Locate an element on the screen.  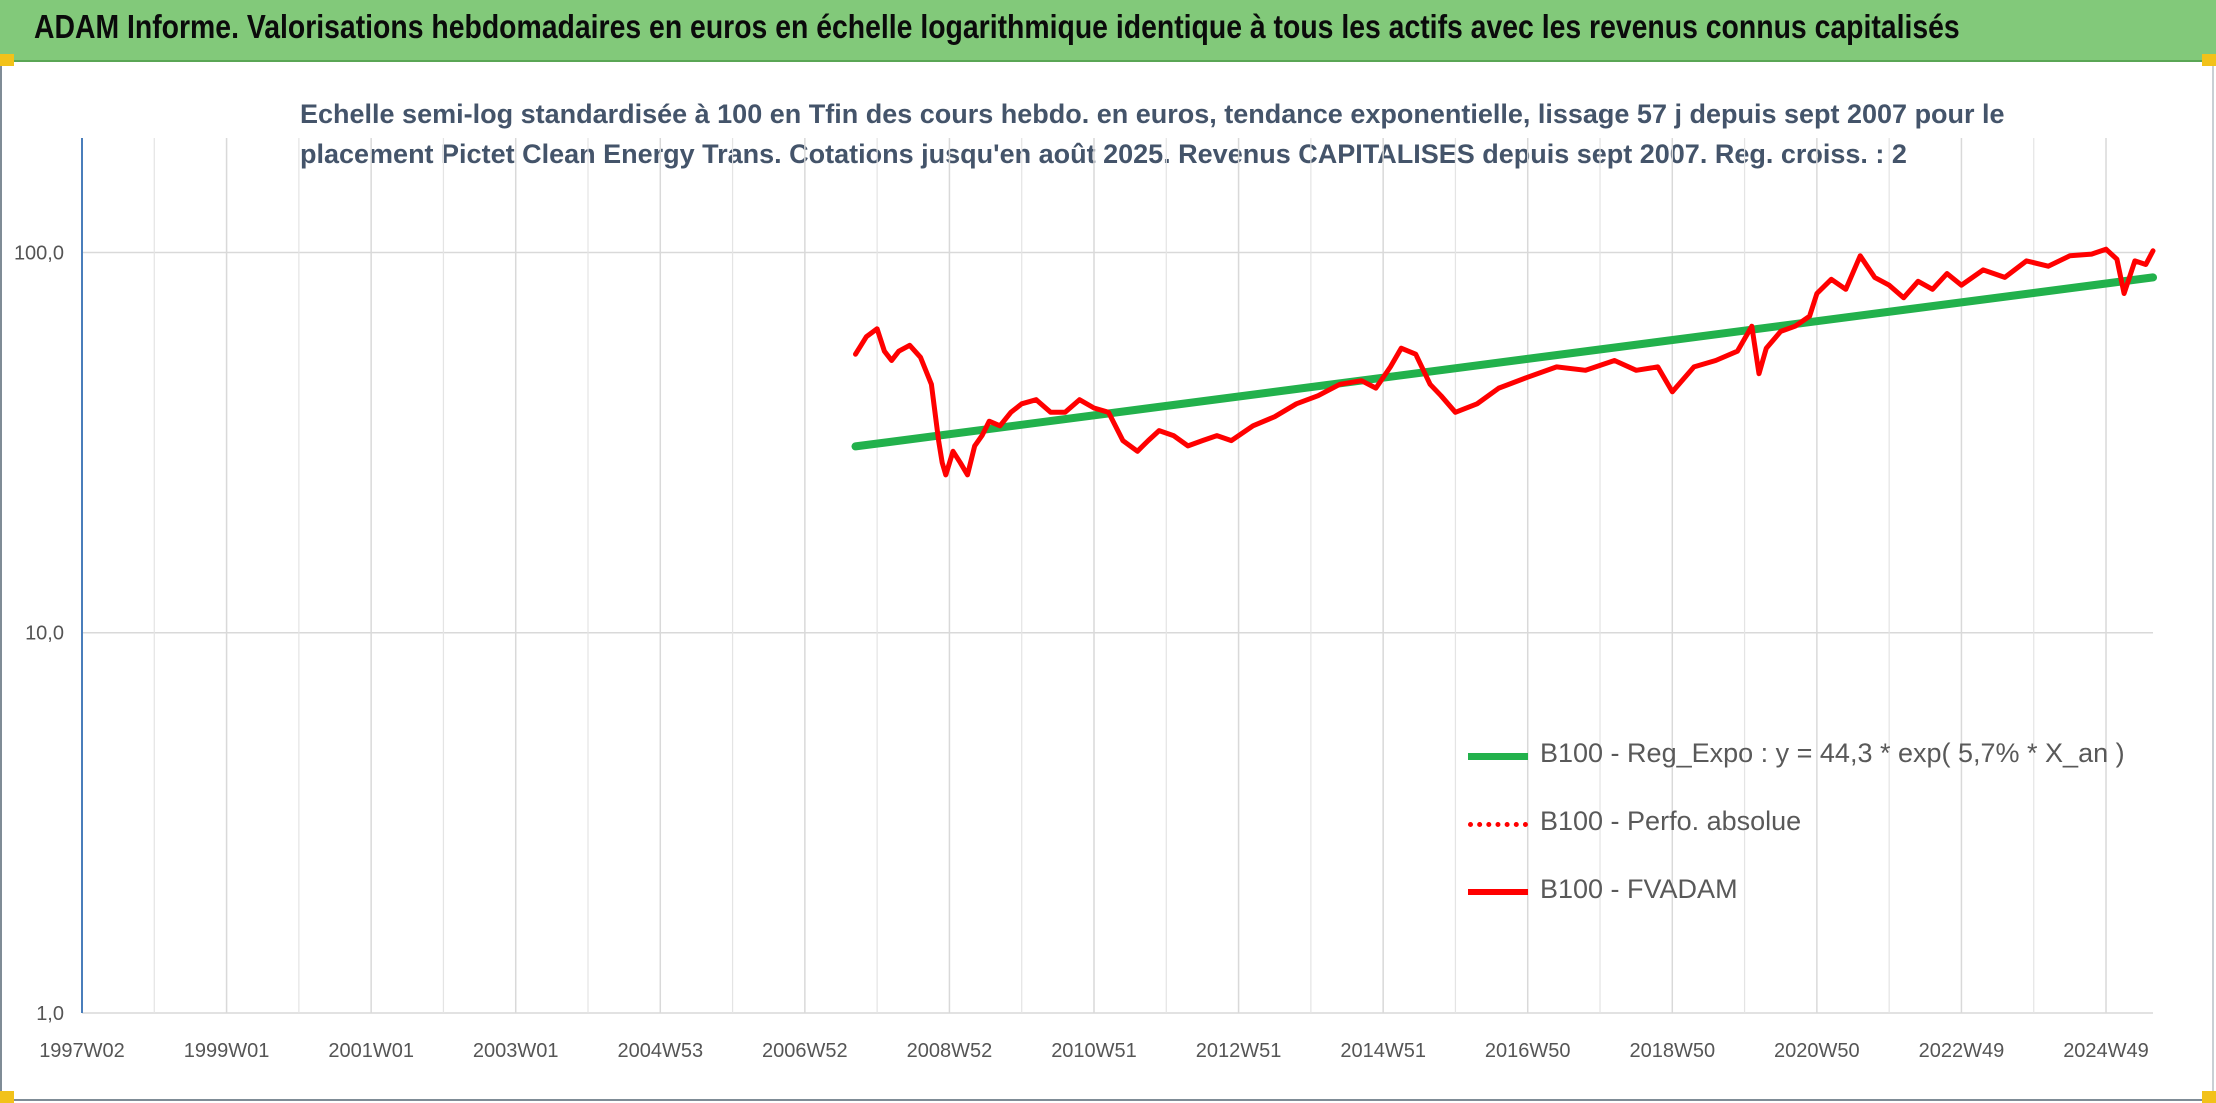
x-tick-label: 2018W50 is located at coordinates (1672, 1051).